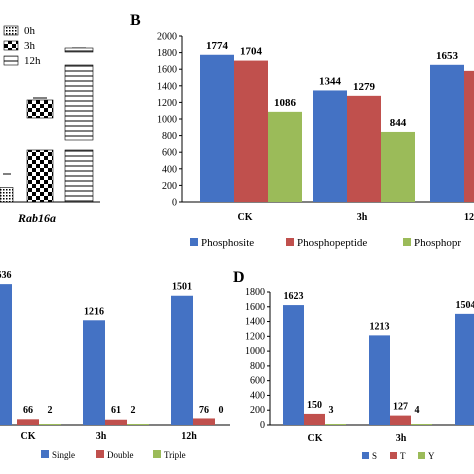  Describe the element at coordinates (217, 46) in the screenshot. I see `b-data-label: 1774` at that location.